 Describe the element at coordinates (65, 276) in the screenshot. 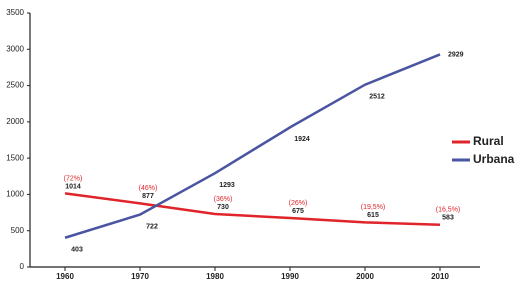

I see `x-tick-label: 1960` at that location.